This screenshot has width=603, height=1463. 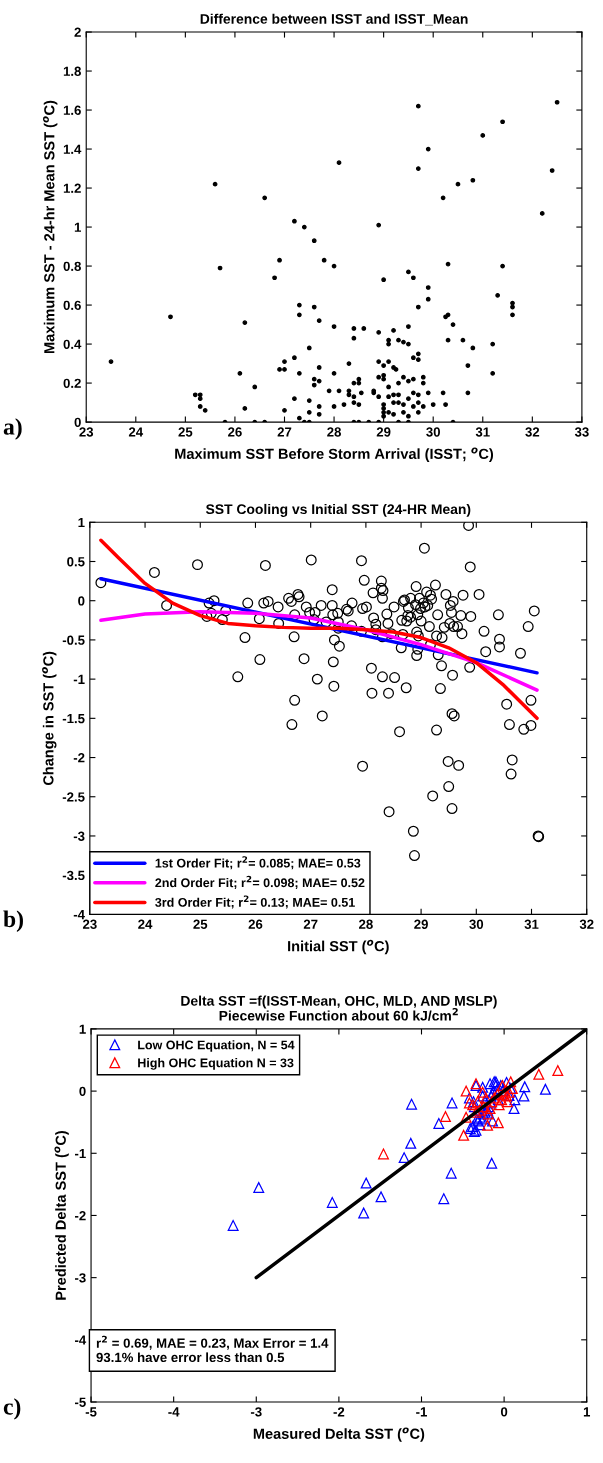 I want to click on legend-label: 2nd Order Fit; r$^{2}$= 0.098; MAE= 0.52, so click(x=260, y=882).